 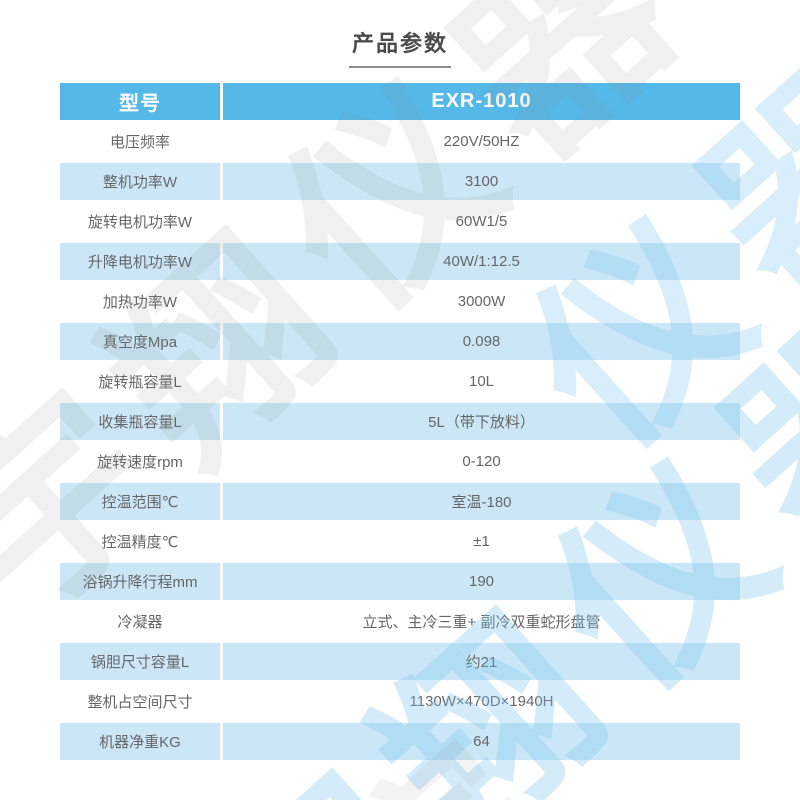 I want to click on spec-label-cell: 机器净重KG, so click(x=140, y=741).